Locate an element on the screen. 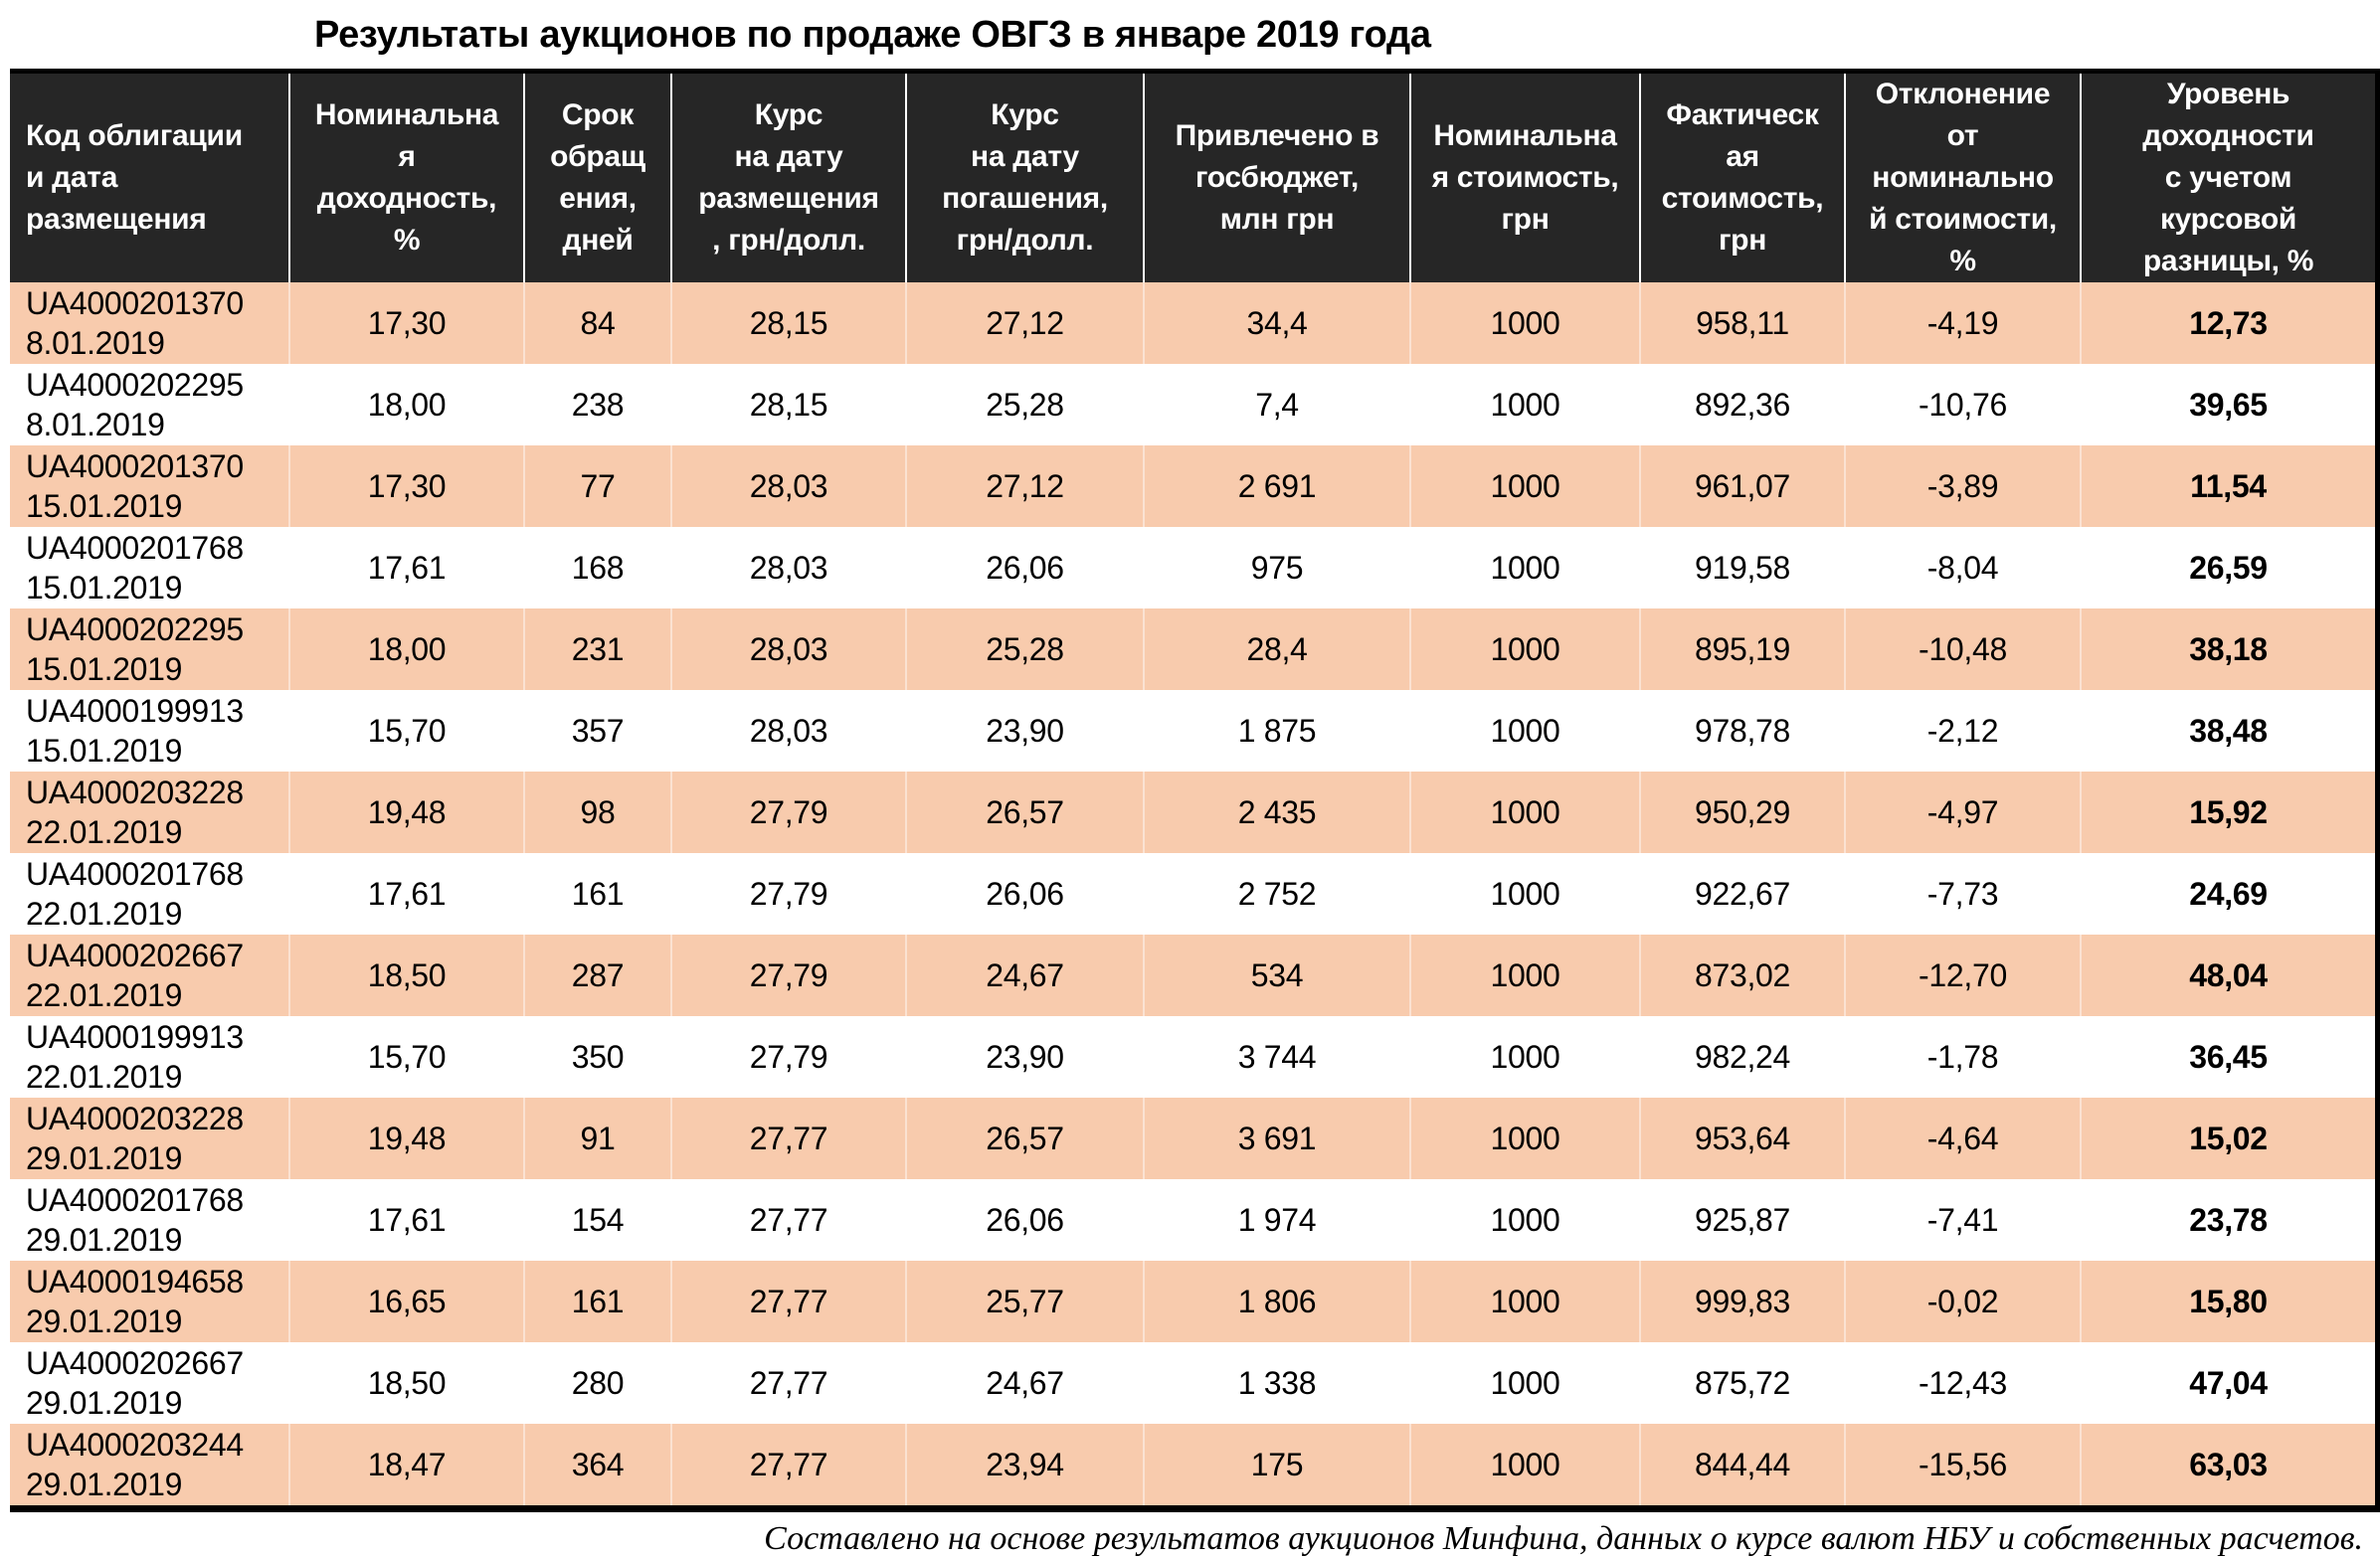  data-cell: -2,12 is located at coordinates (1962, 731).